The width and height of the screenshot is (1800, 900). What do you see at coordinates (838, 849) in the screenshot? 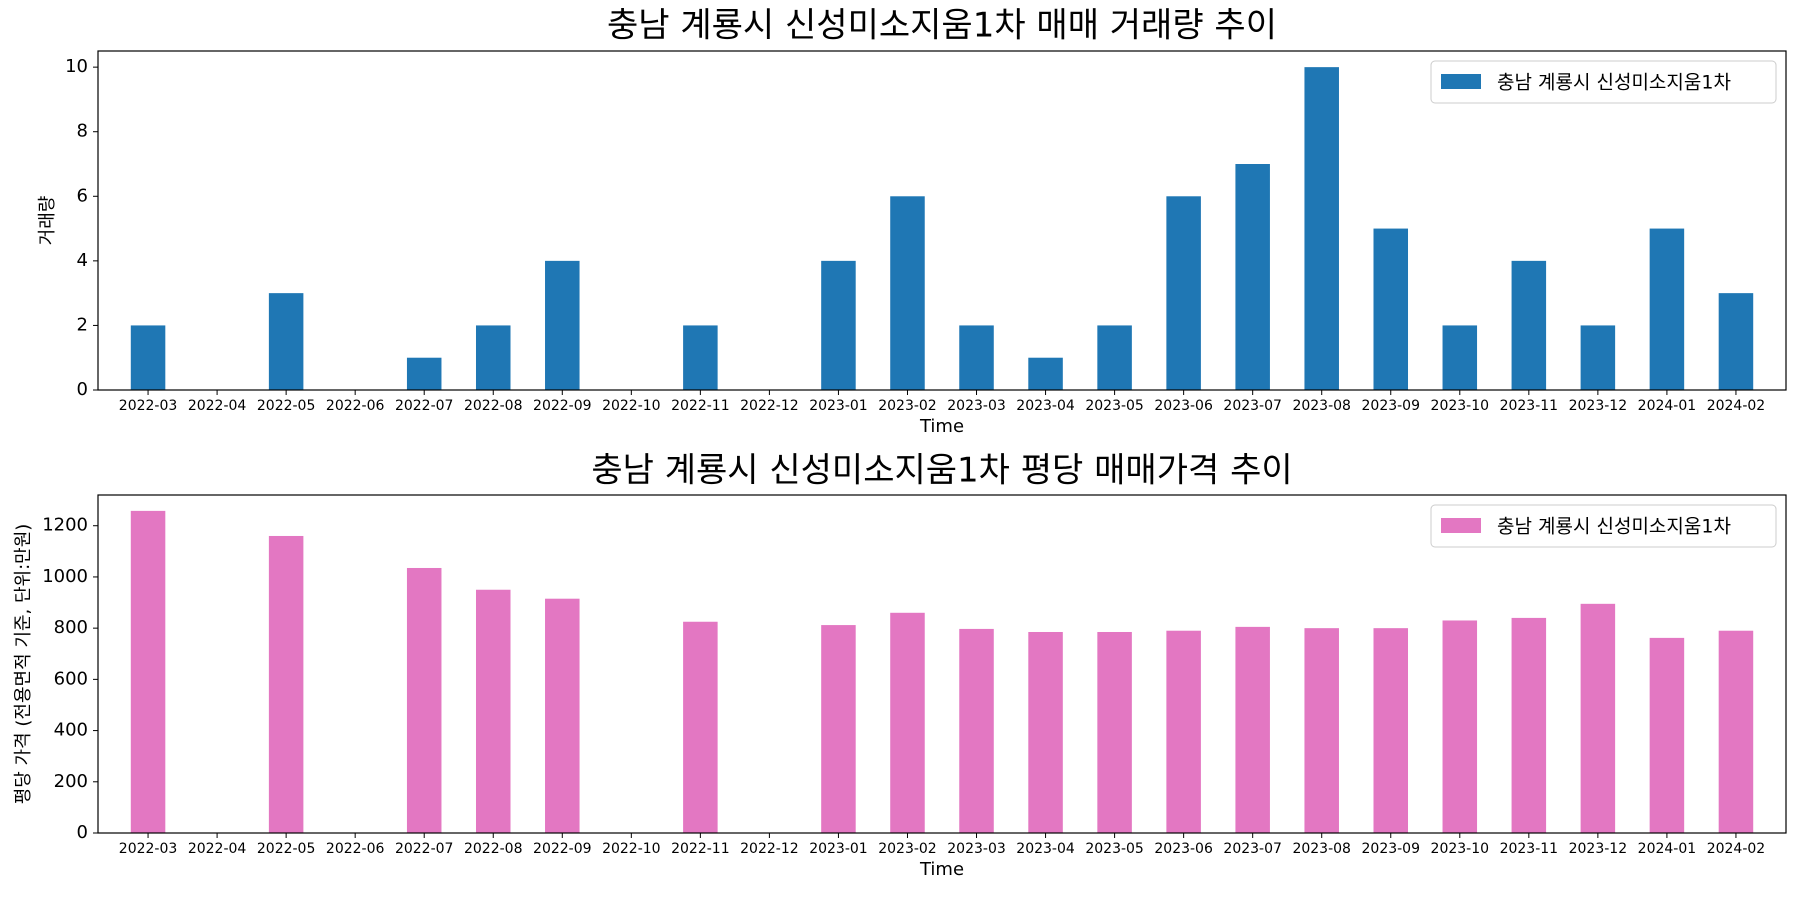
I see `x-tick-label: 2023-01` at bounding box center [838, 849].